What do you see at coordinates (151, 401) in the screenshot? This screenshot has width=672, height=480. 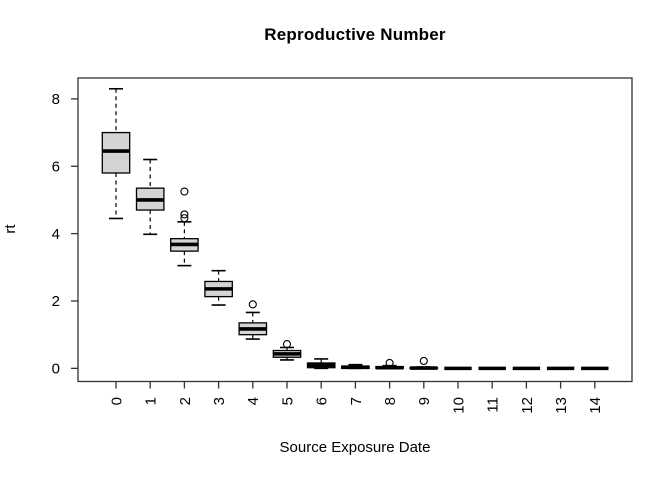 I see `x-tick-label: 1` at bounding box center [151, 401].